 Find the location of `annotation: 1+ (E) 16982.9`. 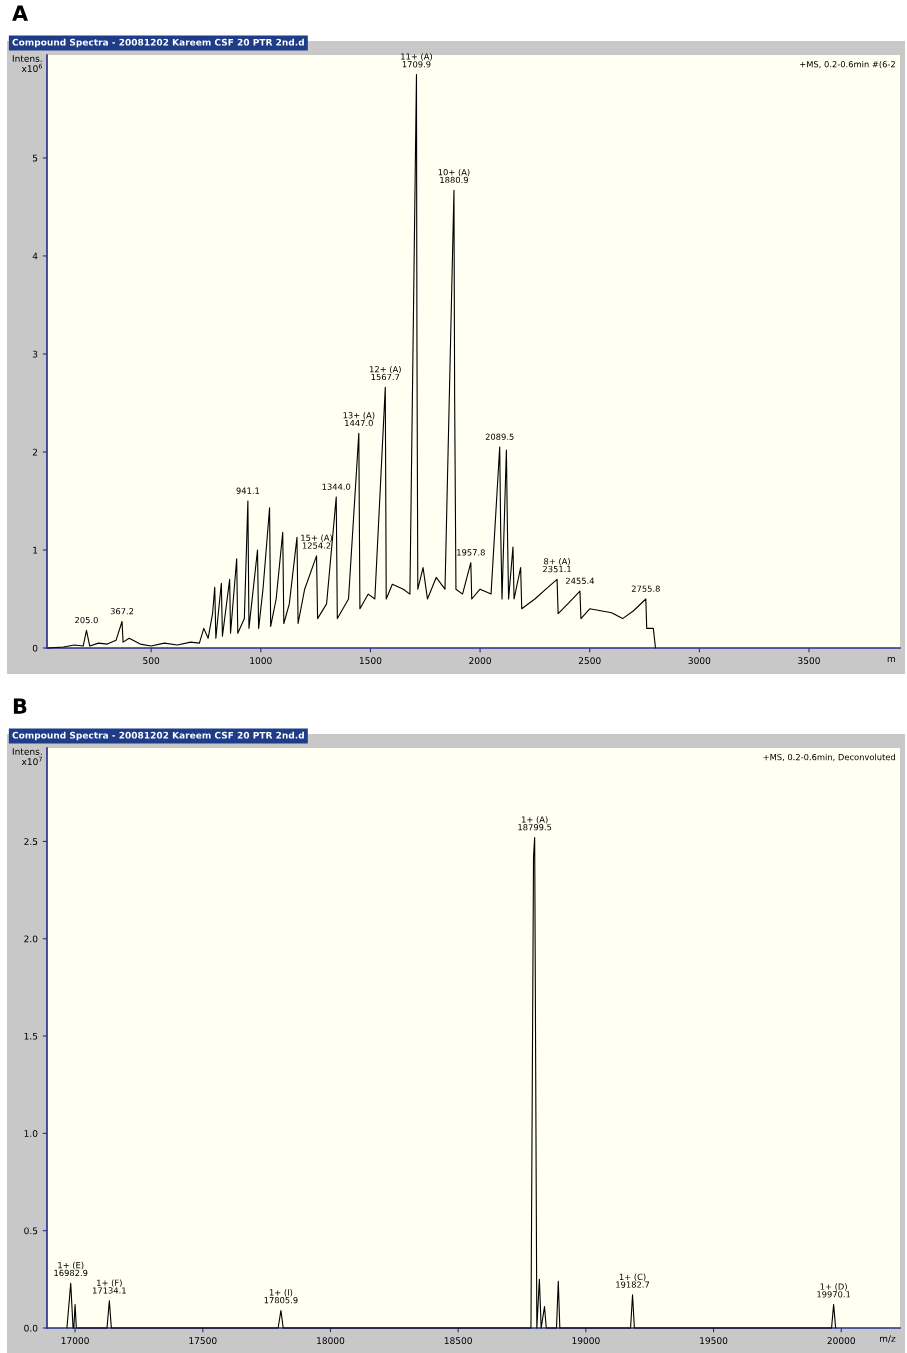

annotation: 1+ (E) 16982.9 is located at coordinates (71, 1269).